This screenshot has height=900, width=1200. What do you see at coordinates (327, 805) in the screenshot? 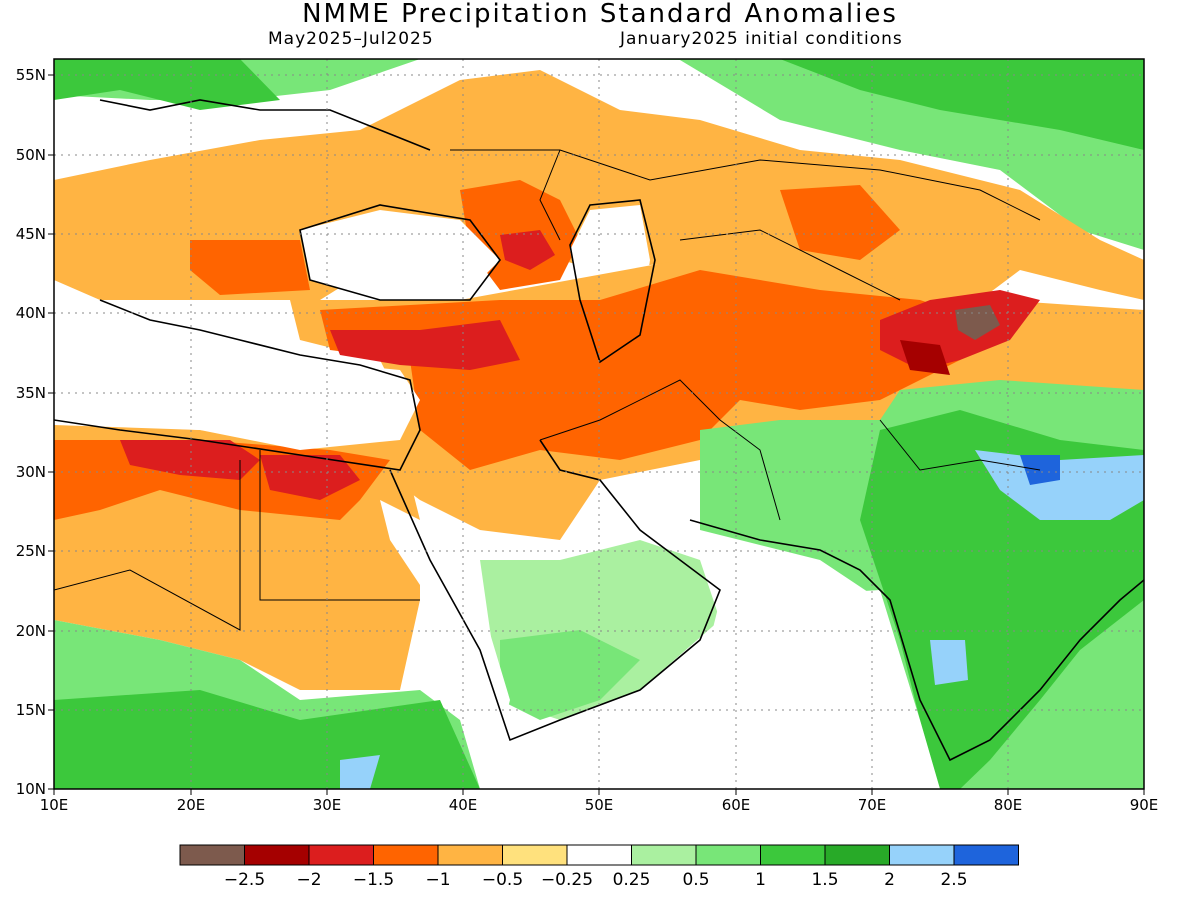
I see `lon-label: 30E` at bounding box center [327, 805].